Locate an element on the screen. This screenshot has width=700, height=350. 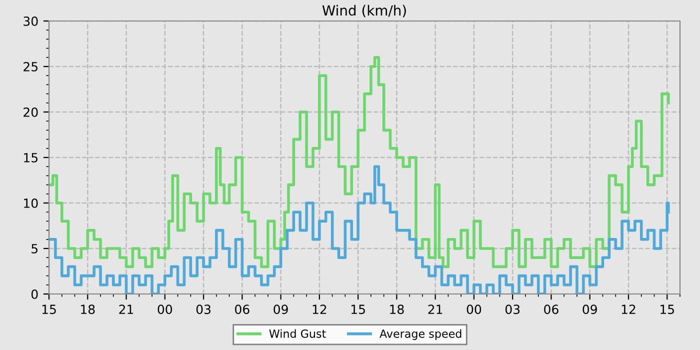
legend-label: Average speed is located at coordinates (421, 334).